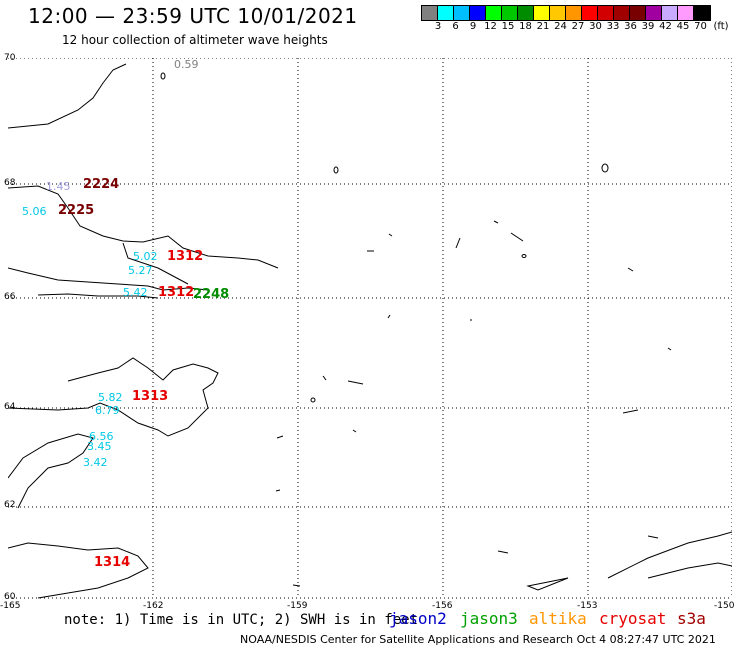 The image size is (740, 650). What do you see at coordinates (683, 26) in the screenshot?
I see `color-scale-tick: 45` at bounding box center [683, 26].